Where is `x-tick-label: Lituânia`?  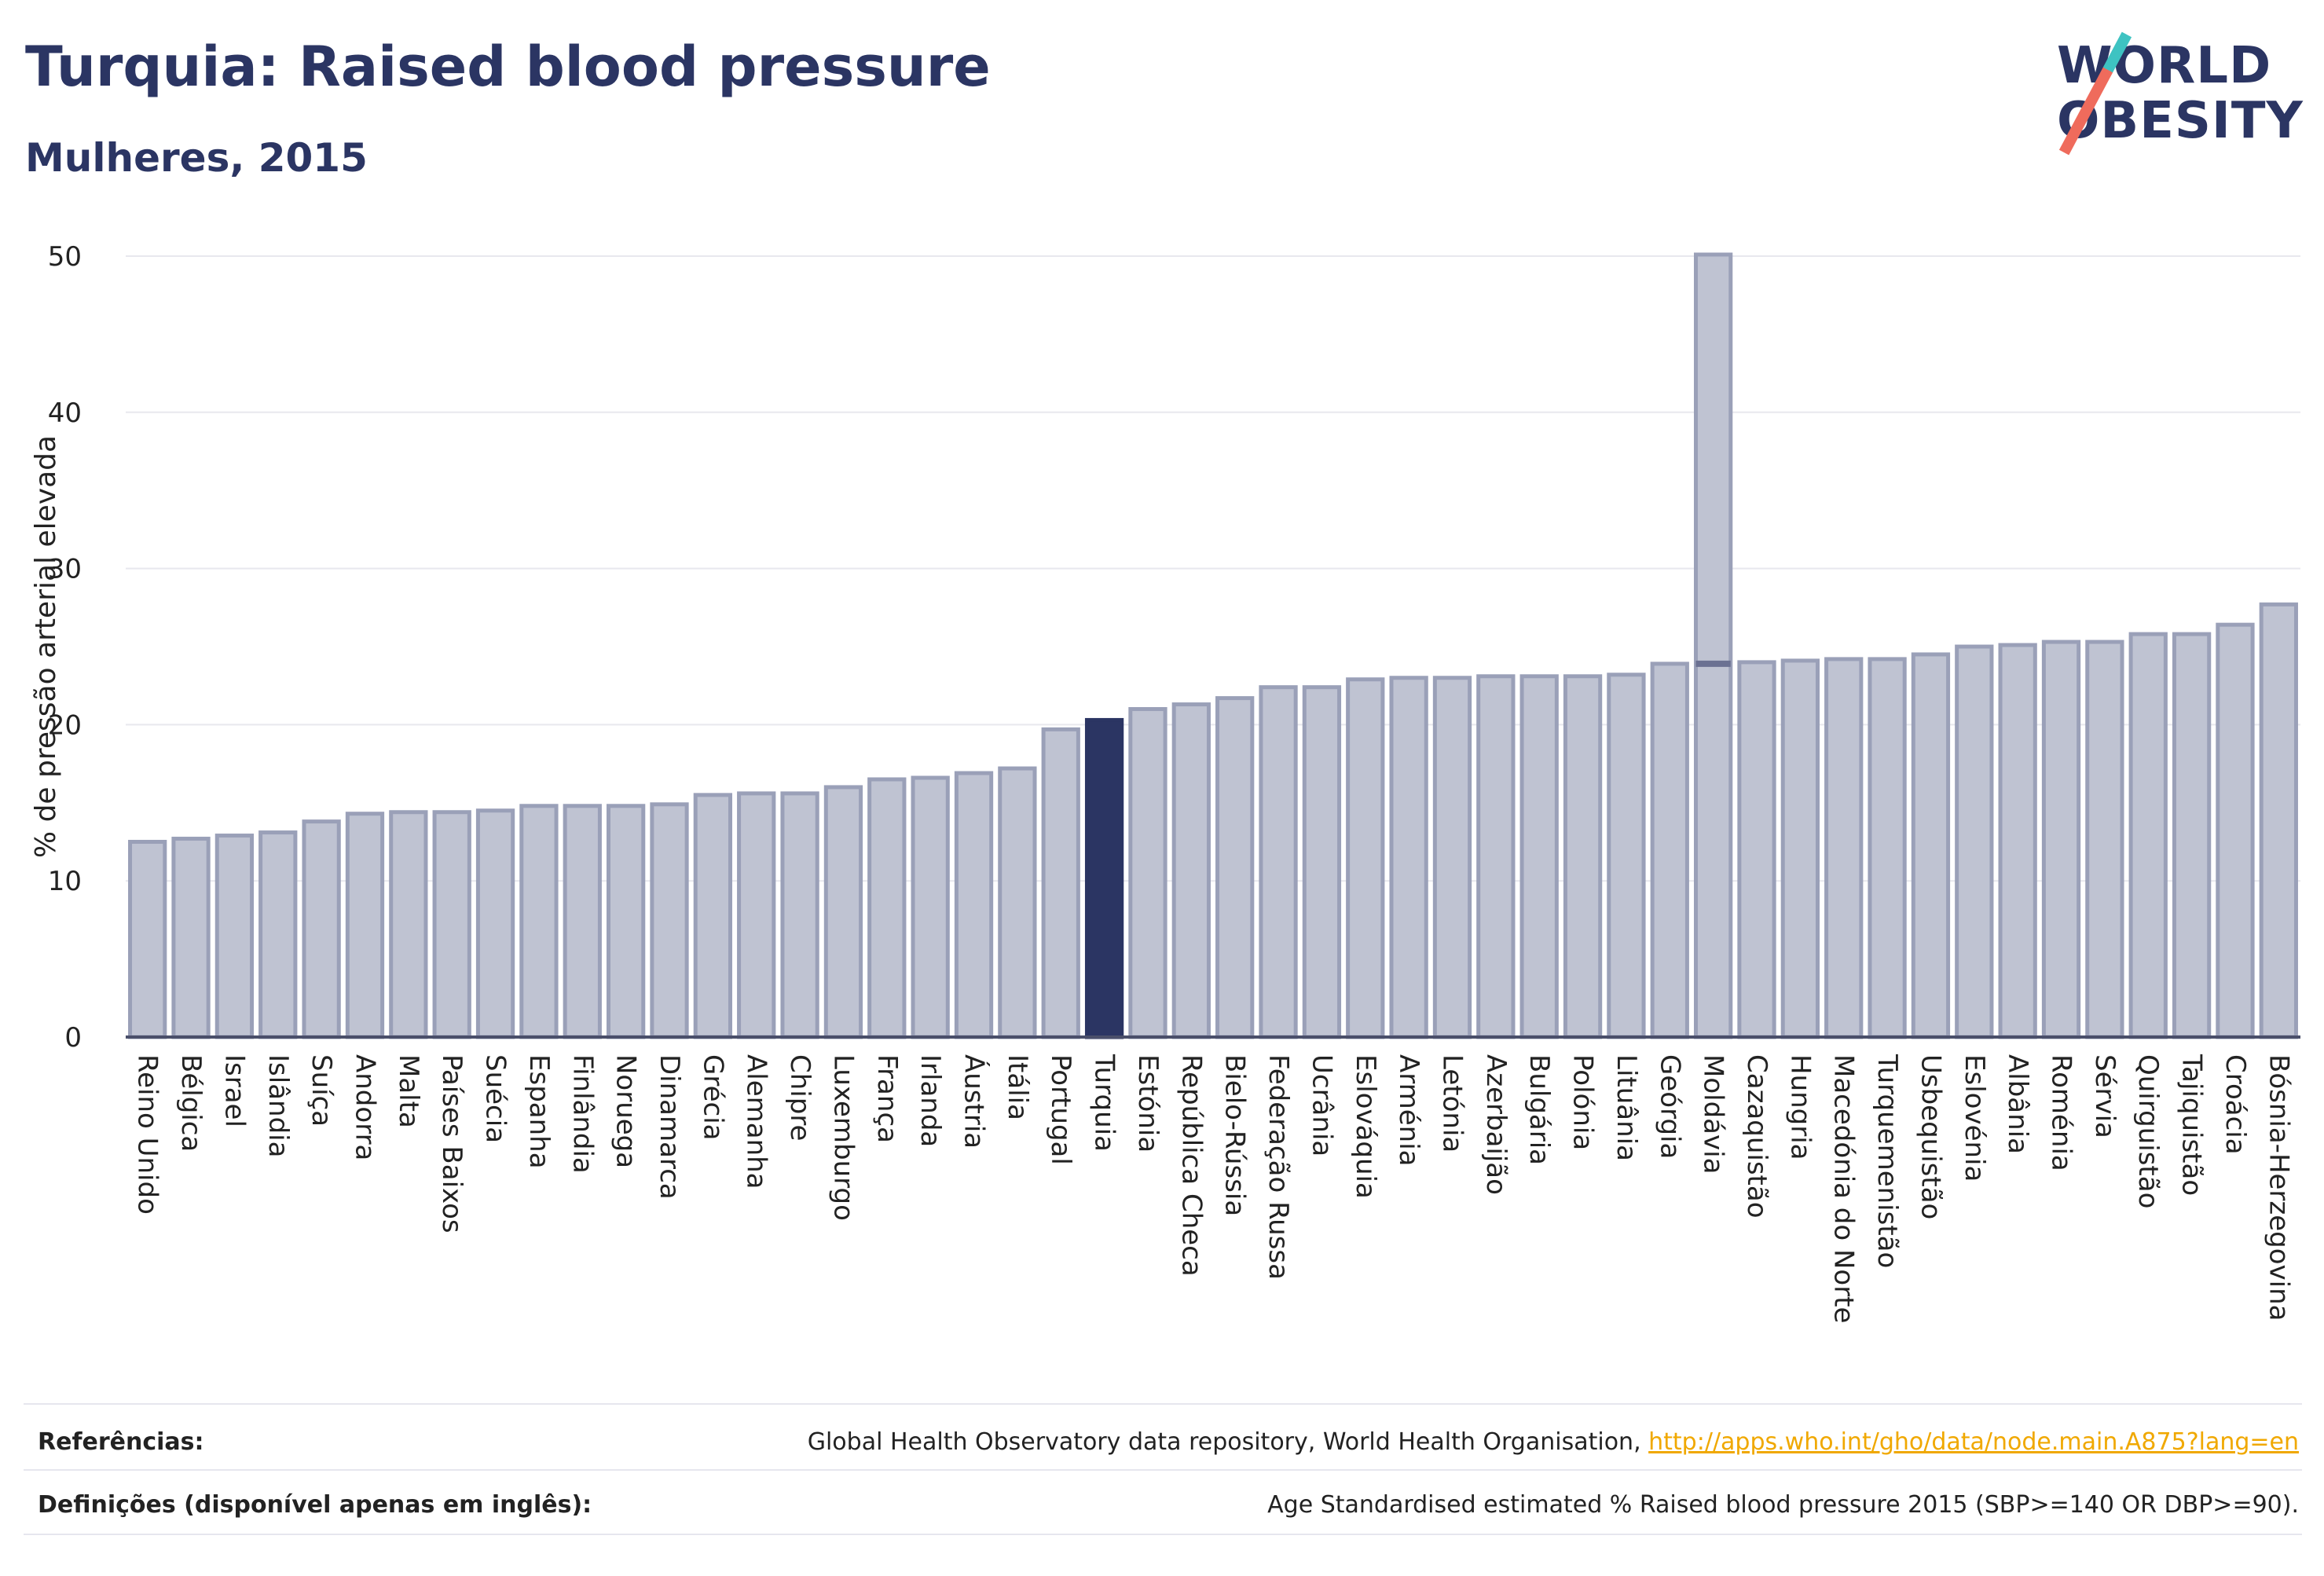 x-tick-label: Lituânia is located at coordinates (1626, 1107).